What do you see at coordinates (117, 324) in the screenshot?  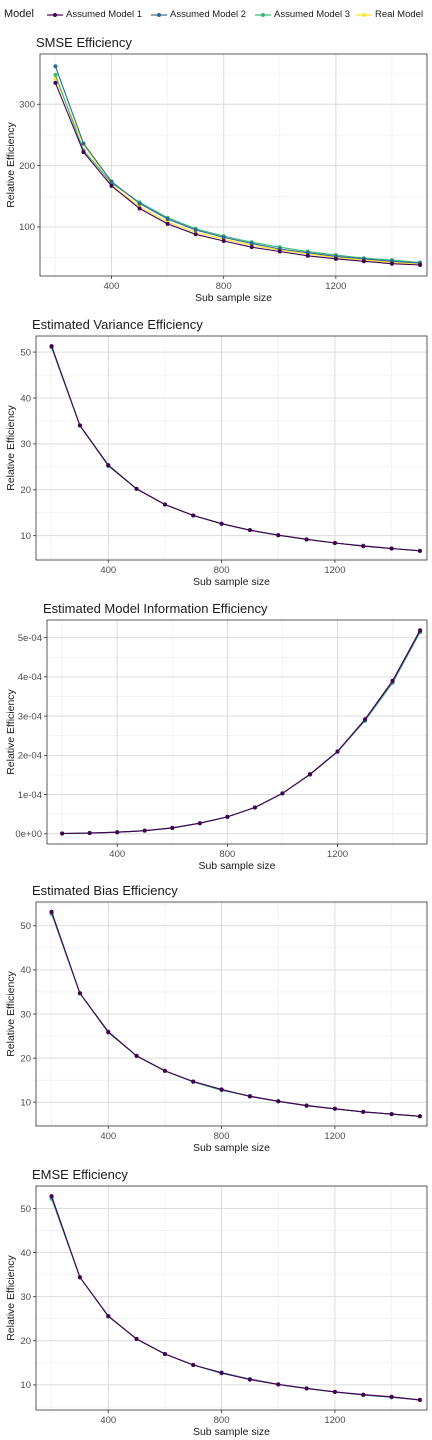 I see `chart-title: Estimated Variance Efficiency` at bounding box center [117, 324].